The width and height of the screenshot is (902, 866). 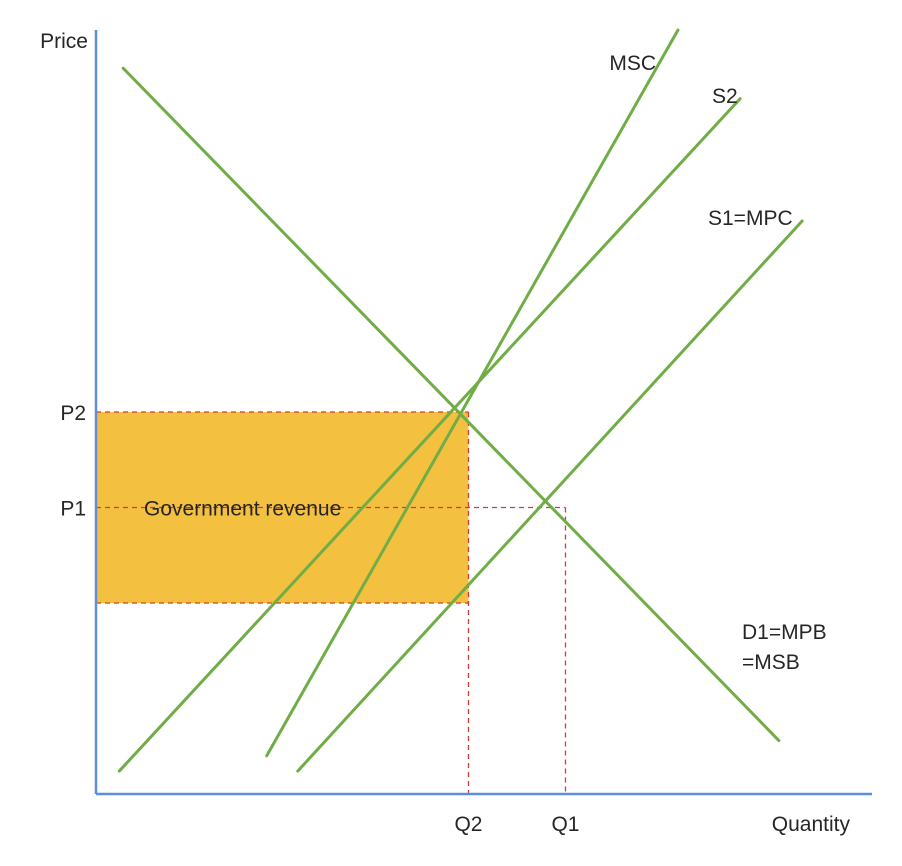 I want to click on x-axis-label: Quantity, so click(x=811, y=824).